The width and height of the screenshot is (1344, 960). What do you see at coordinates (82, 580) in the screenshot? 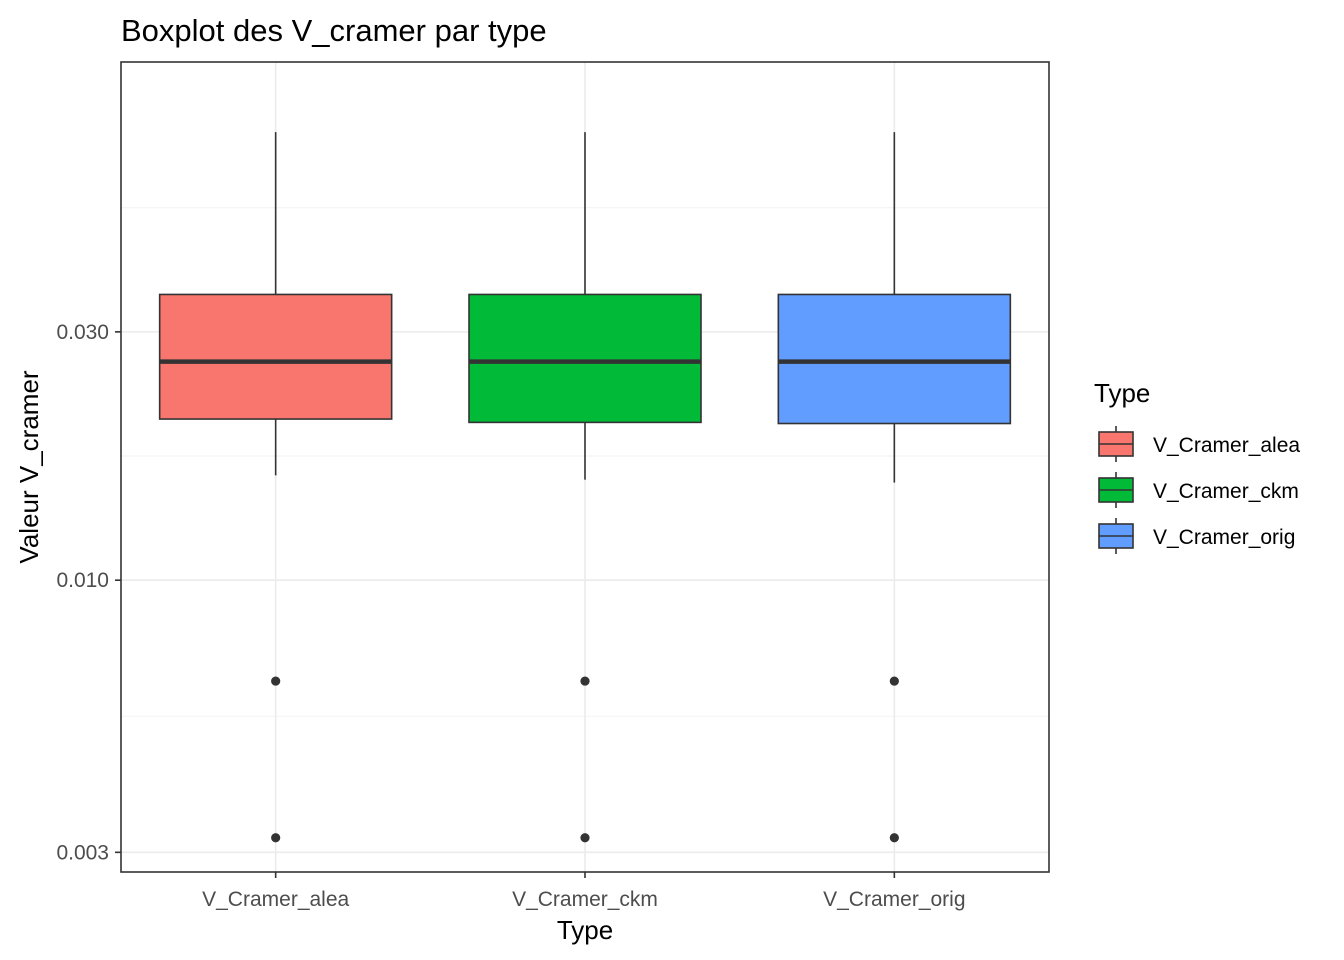
I see `y-tick-label: 0.010` at bounding box center [82, 580].